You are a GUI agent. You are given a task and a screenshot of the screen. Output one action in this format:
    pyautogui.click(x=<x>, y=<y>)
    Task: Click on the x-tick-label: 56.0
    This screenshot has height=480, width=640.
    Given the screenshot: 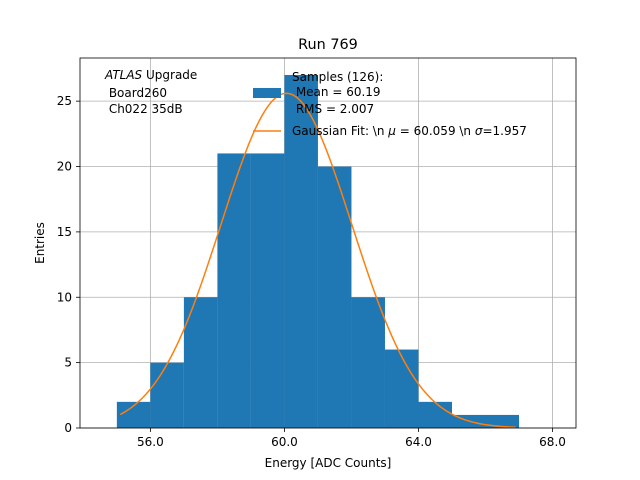 What is the action you would take?
    pyautogui.click(x=150, y=442)
    